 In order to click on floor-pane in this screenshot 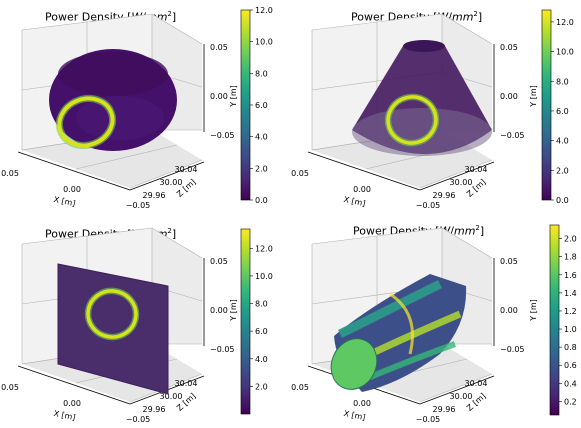, I will do `click(112, 159)`.